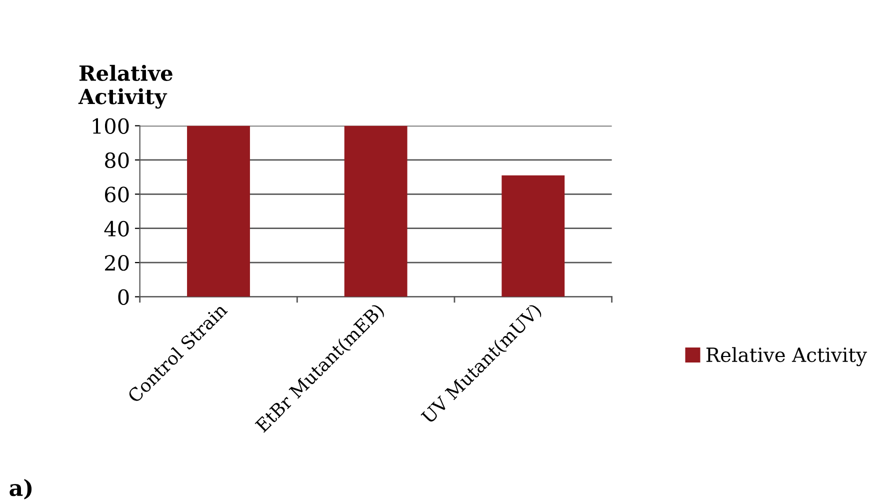 Image resolution: width=874 pixels, height=503 pixels. What do you see at coordinates (116, 228) in the screenshot?
I see `y-tick-label: 40` at bounding box center [116, 228].